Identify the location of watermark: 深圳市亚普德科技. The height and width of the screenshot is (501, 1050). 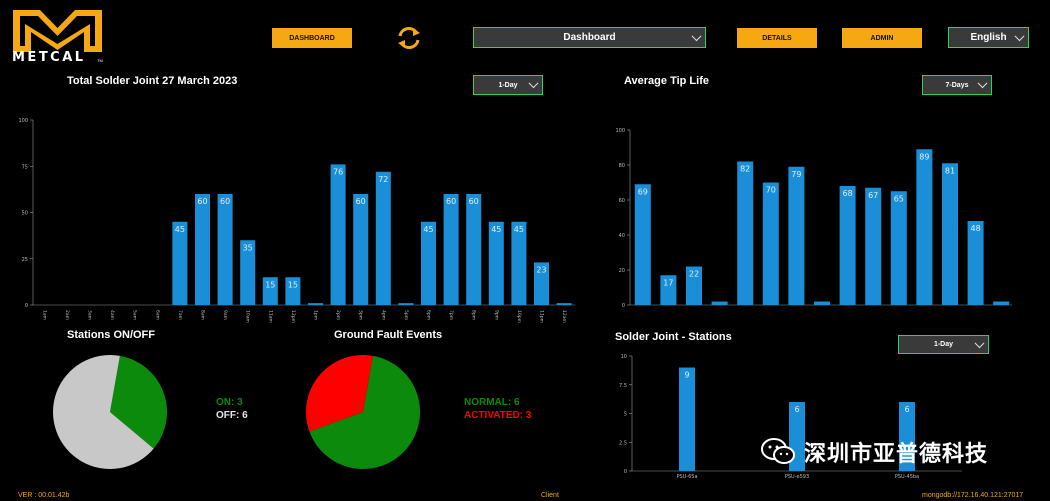
(874, 452).